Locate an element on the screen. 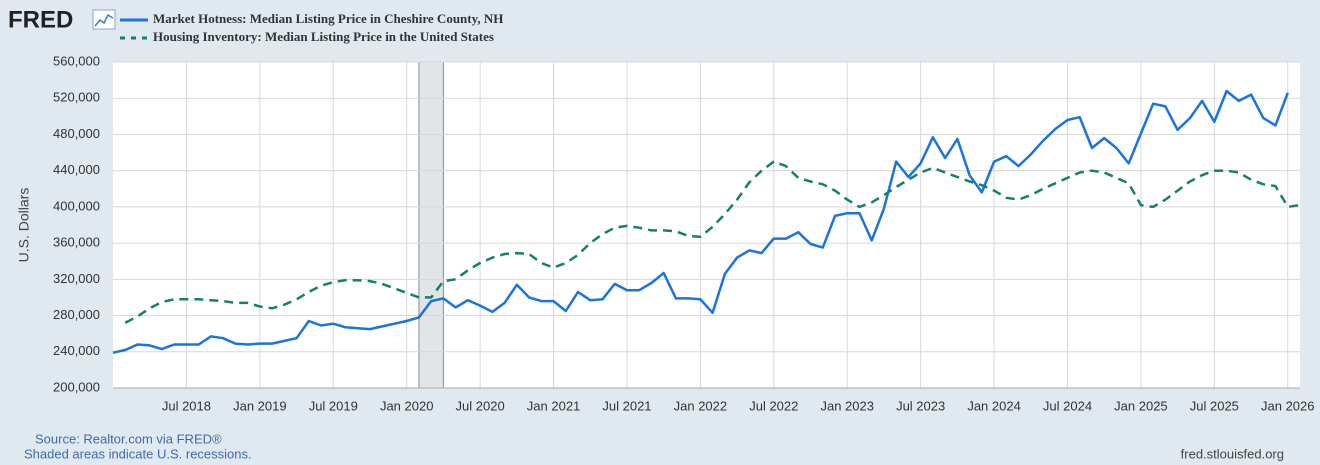 The height and width of the screenshot is (465, 1320). x-tick-label: Jan 2019 is located at coordinates (260, 405).